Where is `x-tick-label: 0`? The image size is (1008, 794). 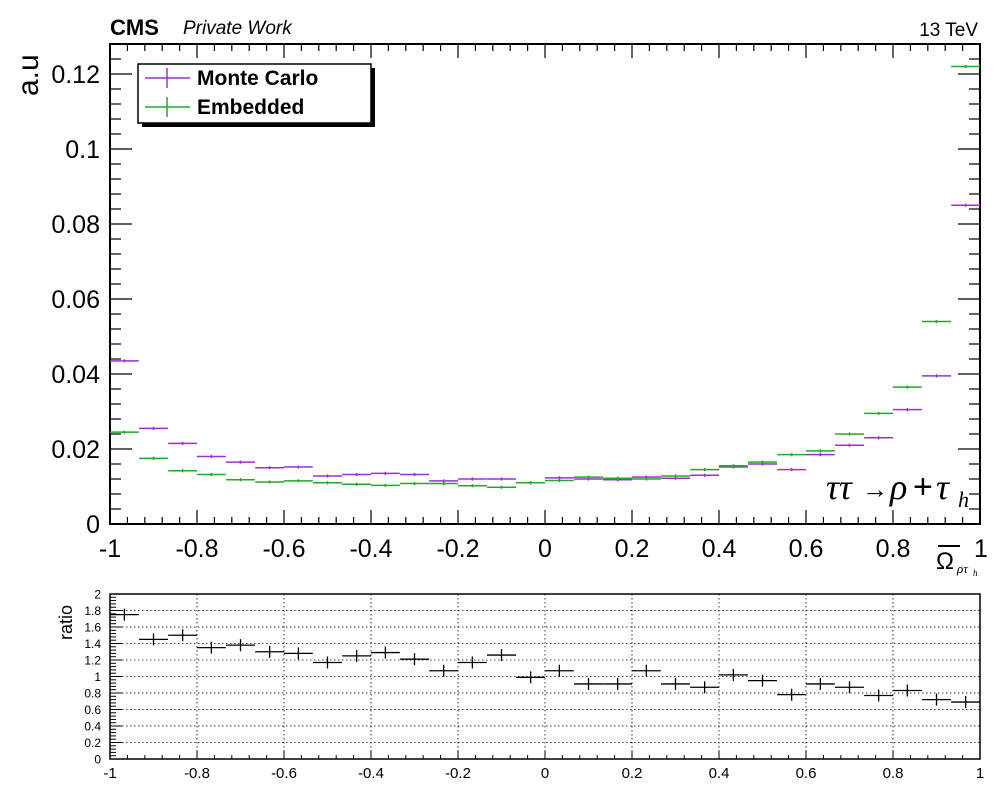 x-tick-label: 0 is located at coordinates (545, 549).